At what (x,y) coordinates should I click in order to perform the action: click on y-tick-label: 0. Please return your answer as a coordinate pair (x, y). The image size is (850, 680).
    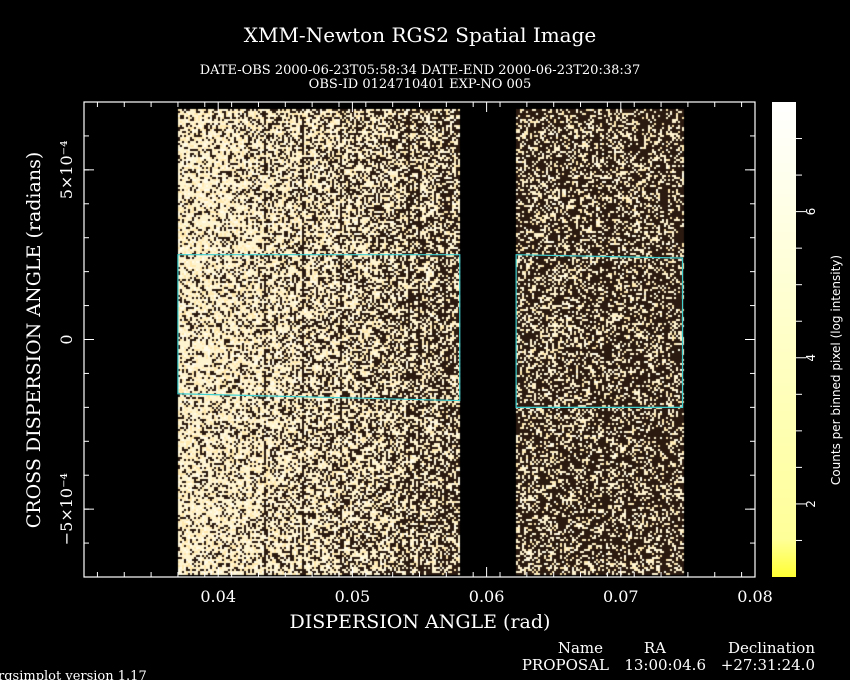
    Looking at the image, I should click on (66, 339).